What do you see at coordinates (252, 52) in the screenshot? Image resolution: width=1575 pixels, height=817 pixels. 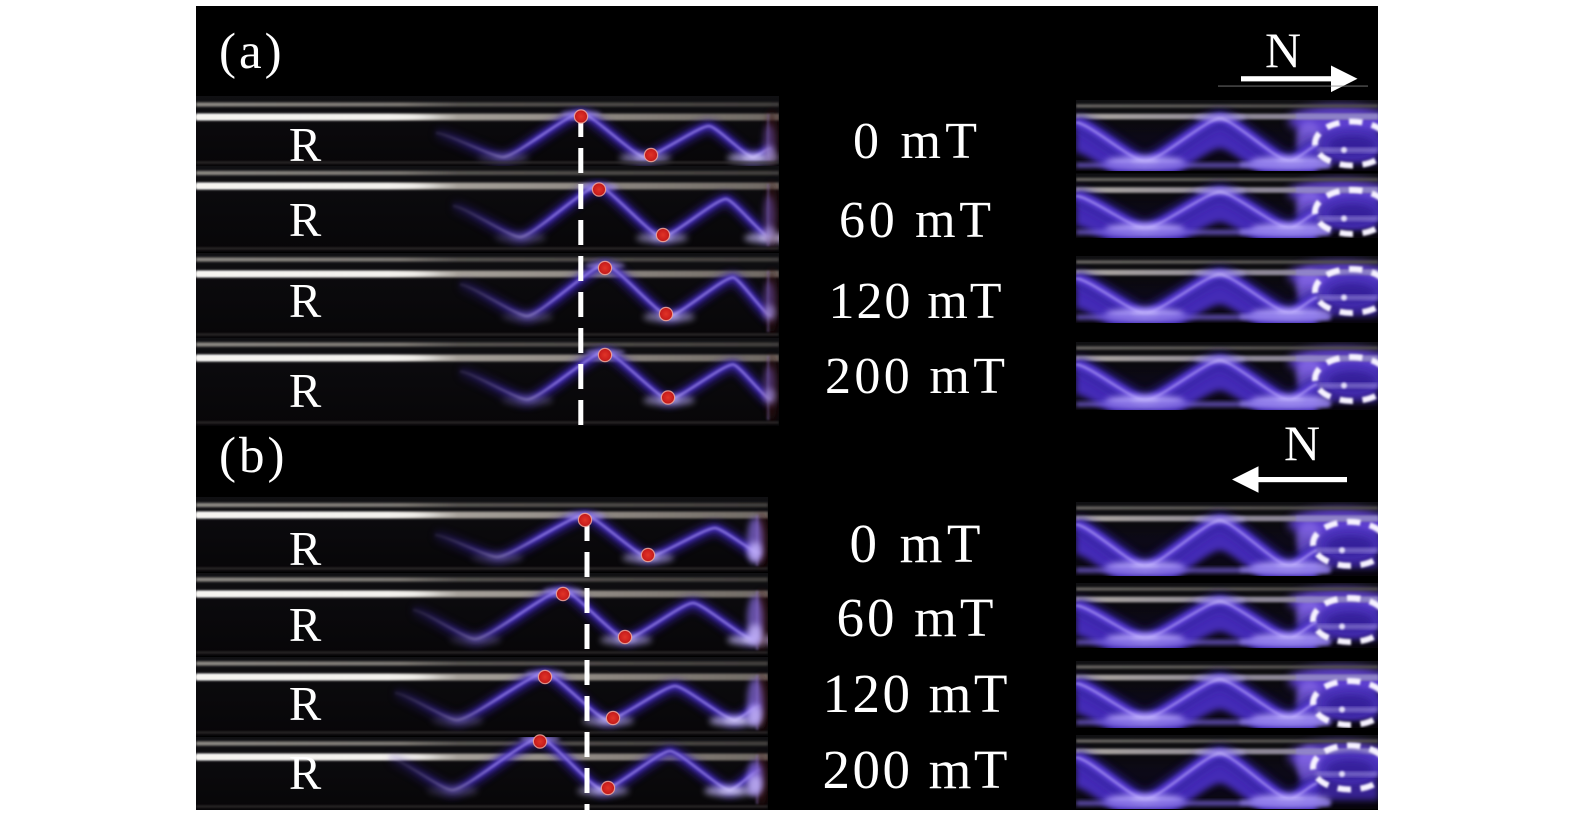 I see `svg-text: (a)` at bounding box center [252, 52].